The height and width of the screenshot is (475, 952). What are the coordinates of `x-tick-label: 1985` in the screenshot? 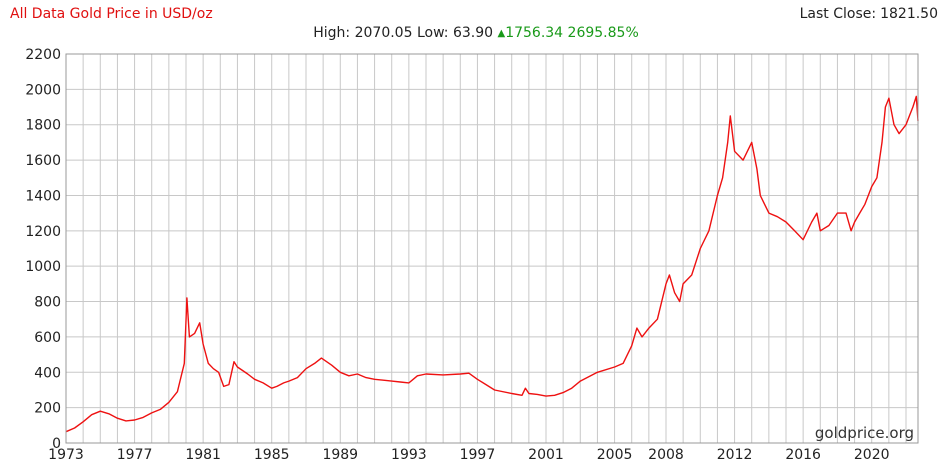 It's located at (272, 455).